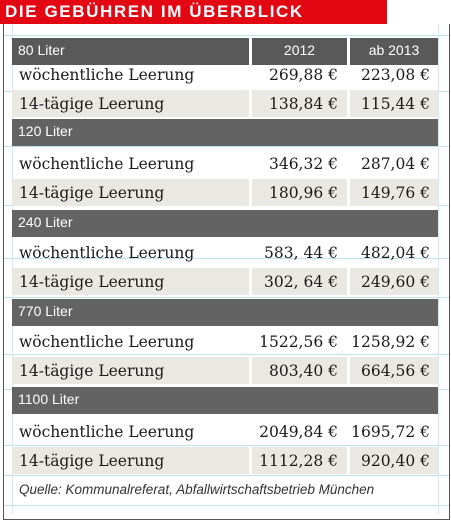 This screenshot has height=521, width=451. Describe the element at coordinates (193, 12) in the screenshot. I see `page-title: DIE GEBÜHREN IM ÜBERBLICK` at that location.